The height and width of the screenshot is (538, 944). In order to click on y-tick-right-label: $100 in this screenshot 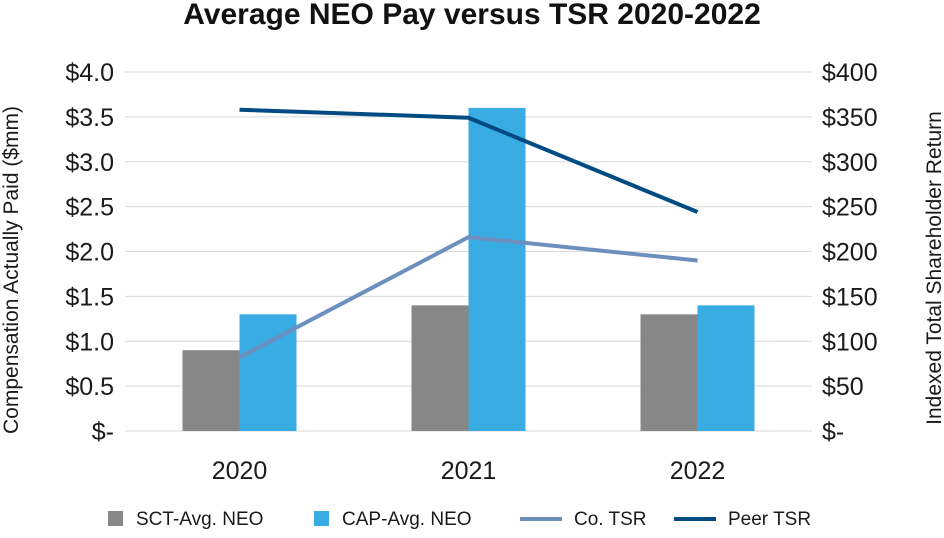, I will do `click(850, 342)`.